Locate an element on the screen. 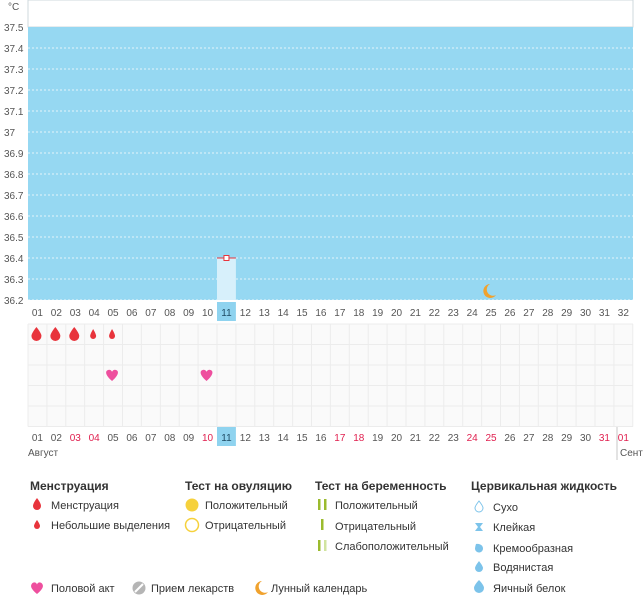  legend-cervical-title: Цервикальная жидкость is located at coordinates (544, 486).